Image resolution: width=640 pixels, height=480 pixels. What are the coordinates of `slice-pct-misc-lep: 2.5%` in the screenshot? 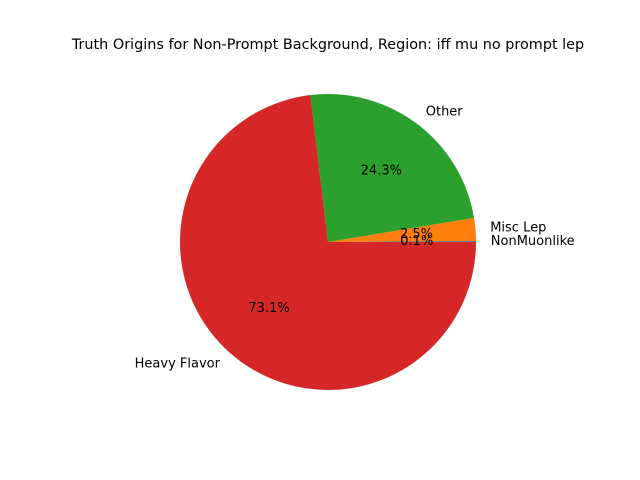 It's located at (416, 234).